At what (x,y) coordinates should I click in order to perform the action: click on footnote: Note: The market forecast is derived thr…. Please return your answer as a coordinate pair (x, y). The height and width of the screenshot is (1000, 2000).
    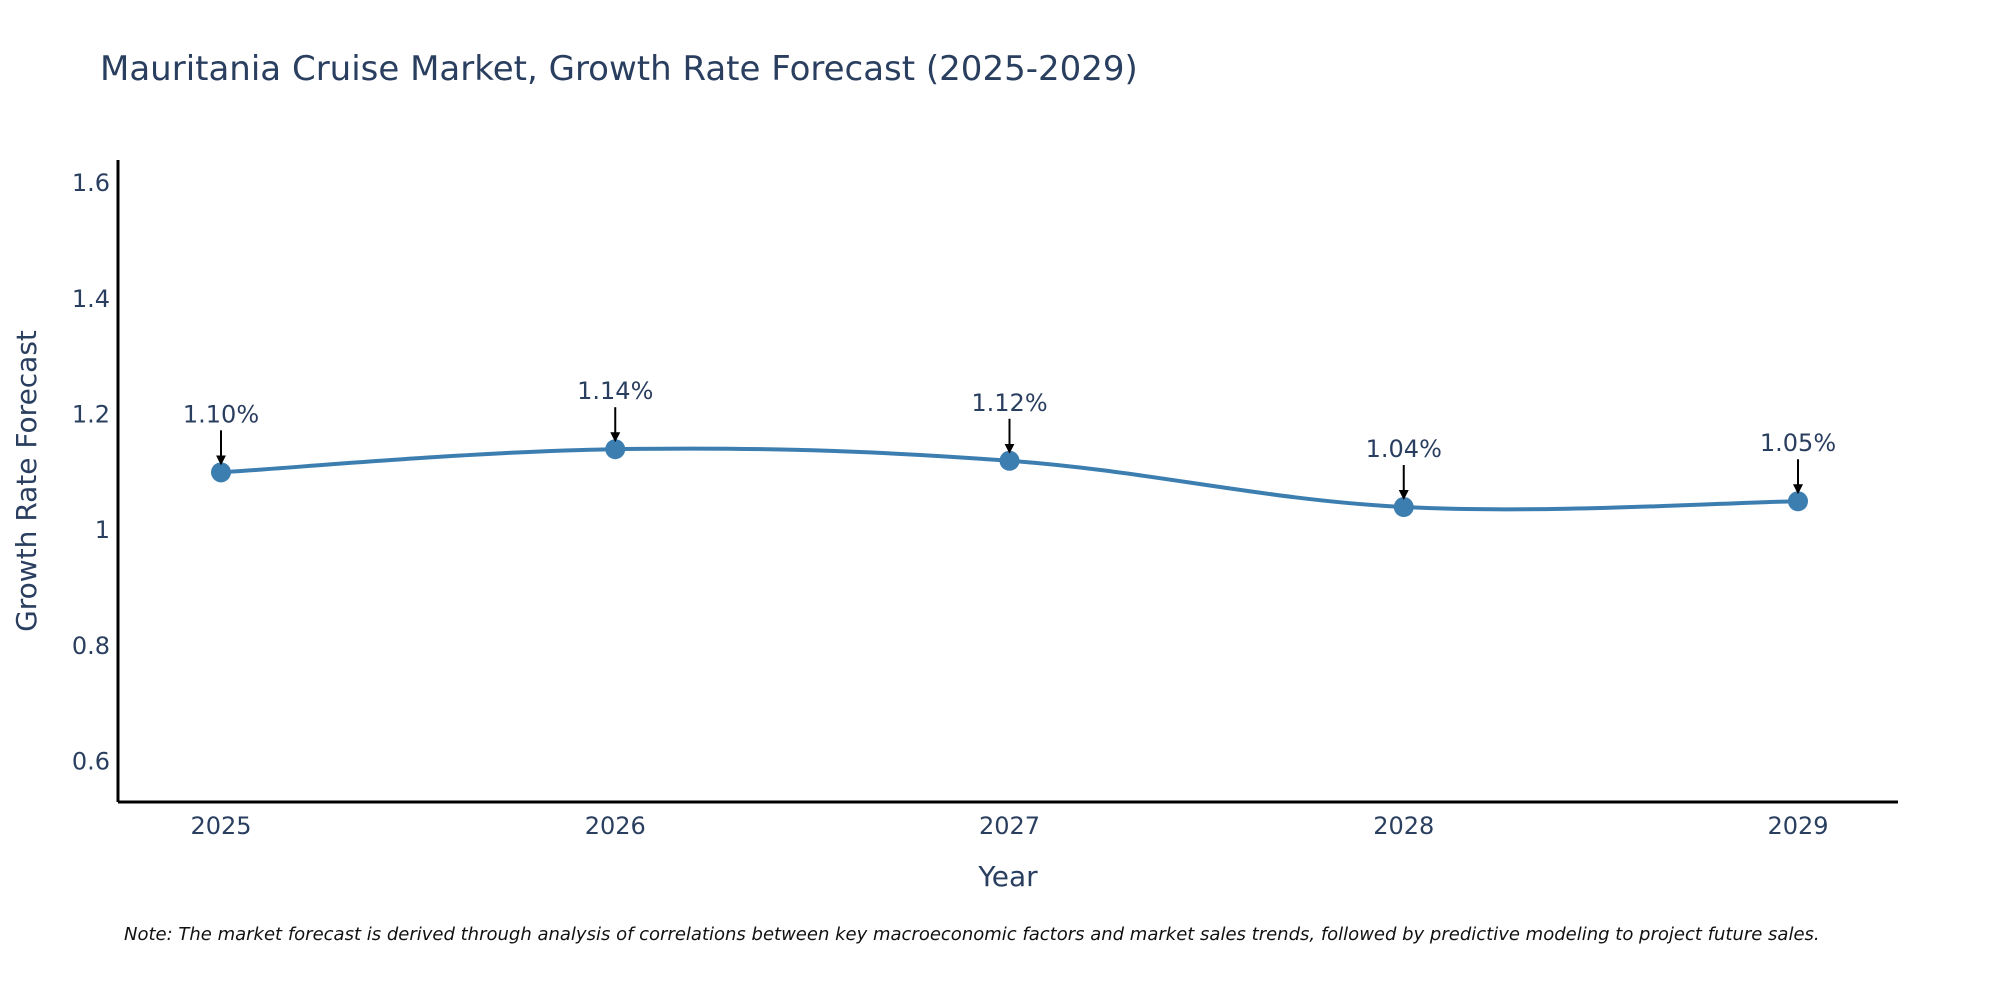
    Looking at the image, I should click on (972, 934).